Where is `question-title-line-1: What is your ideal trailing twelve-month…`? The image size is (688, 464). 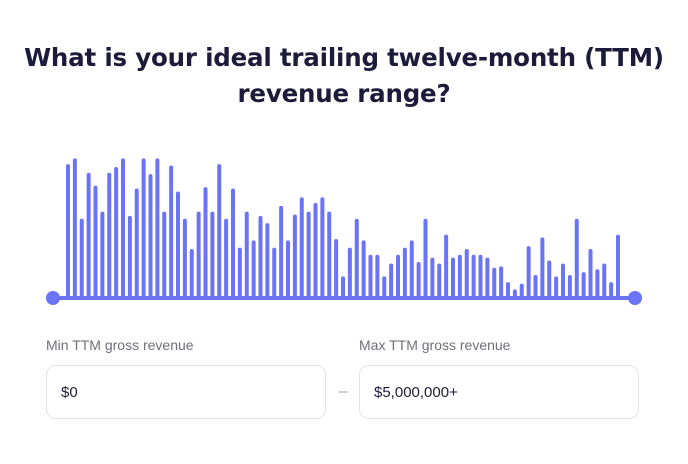
question-title-line-1: What is your ideal trailing twelve-month… is located at coordinates (344, 57).